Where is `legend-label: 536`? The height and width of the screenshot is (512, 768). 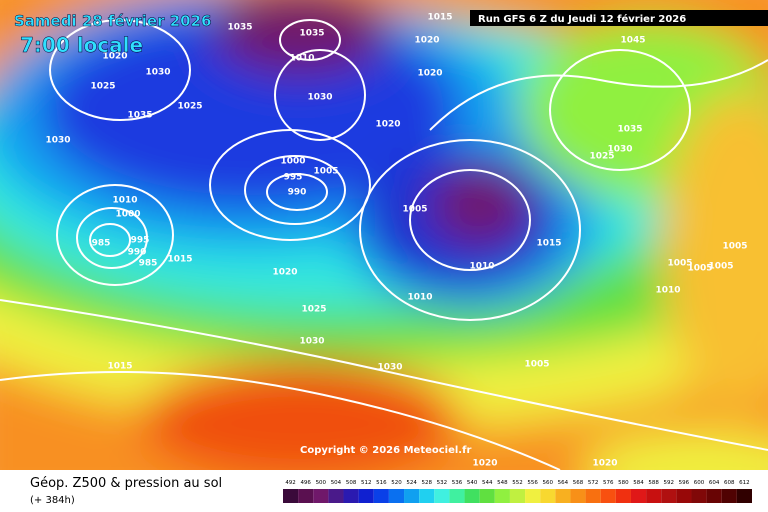 legend-label: 536 is located at coordinates (457, 483).